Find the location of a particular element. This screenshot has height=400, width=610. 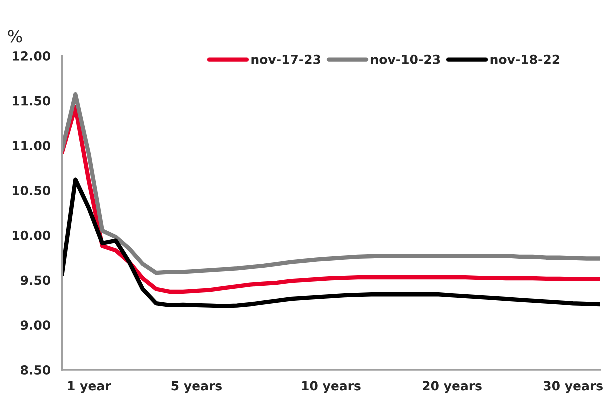

x-tick-label: 20 years is located at coordinates (452, 387).